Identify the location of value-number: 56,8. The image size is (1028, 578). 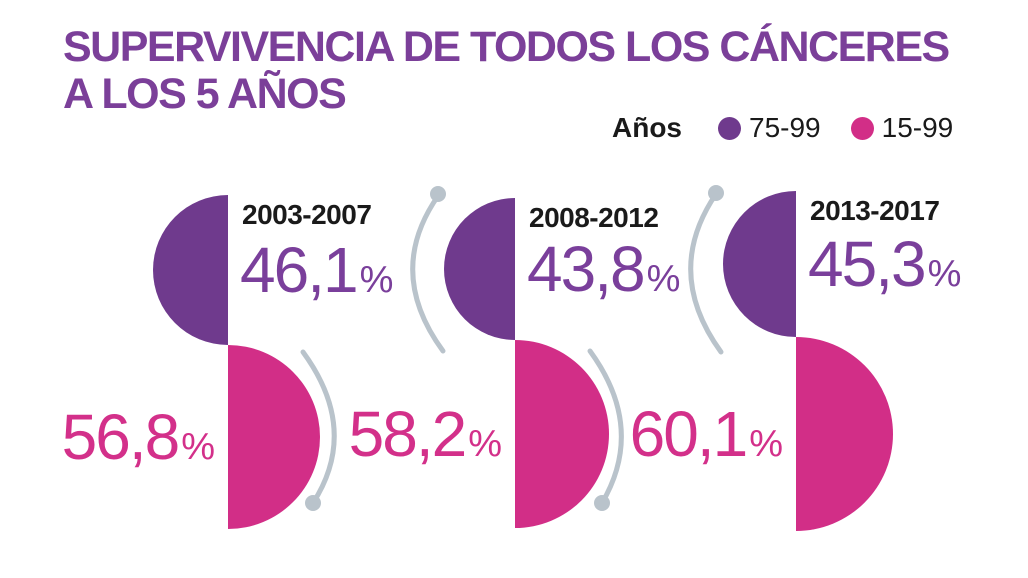
(121, 437).